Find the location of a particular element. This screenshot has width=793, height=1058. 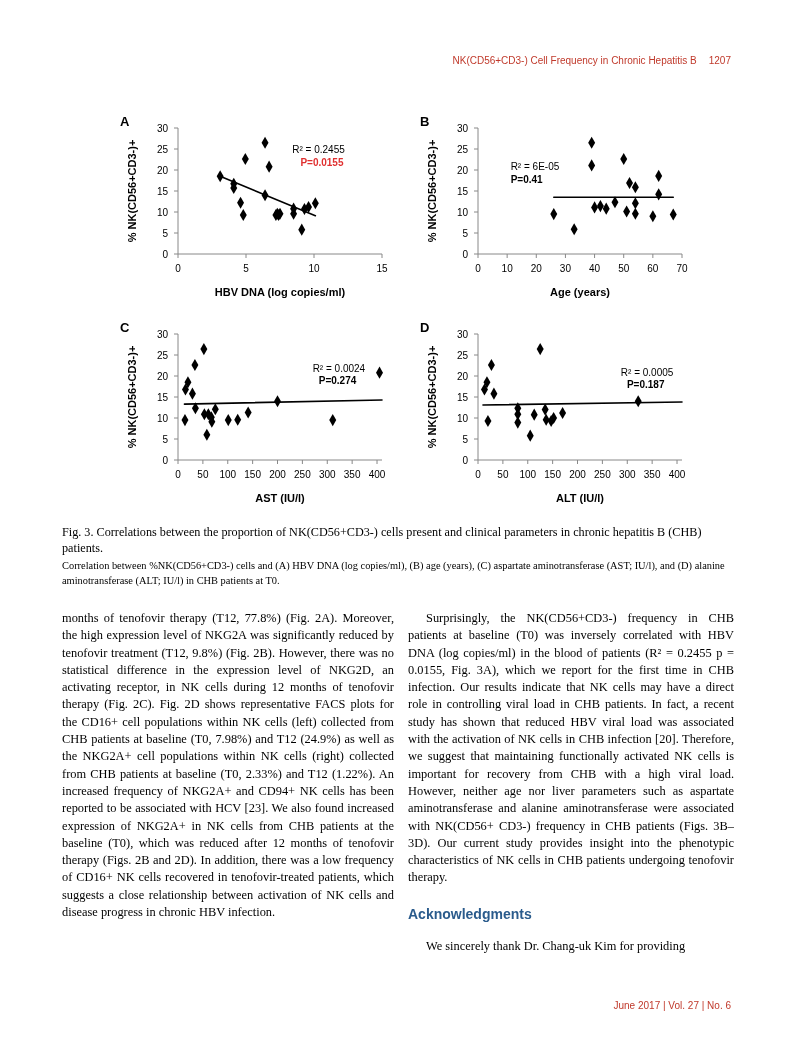

annotation: R² = 0.0005 is located at coordinates (647, 372).